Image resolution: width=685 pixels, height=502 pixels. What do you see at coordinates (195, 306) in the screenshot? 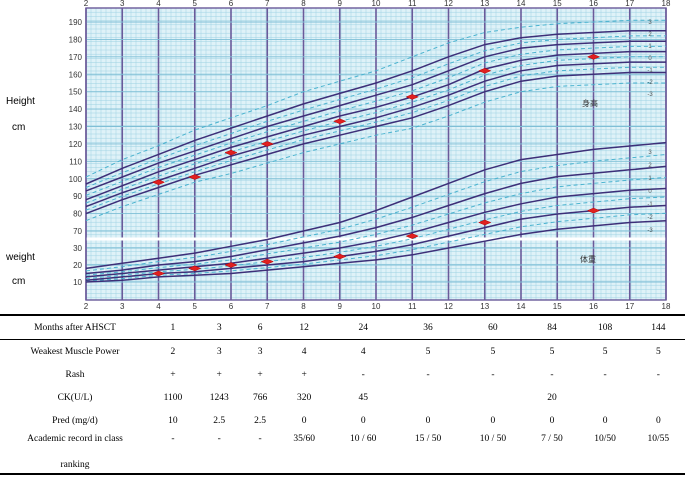
I see `x-tick-label-bottom: 5` at bounding box center [195, 306].